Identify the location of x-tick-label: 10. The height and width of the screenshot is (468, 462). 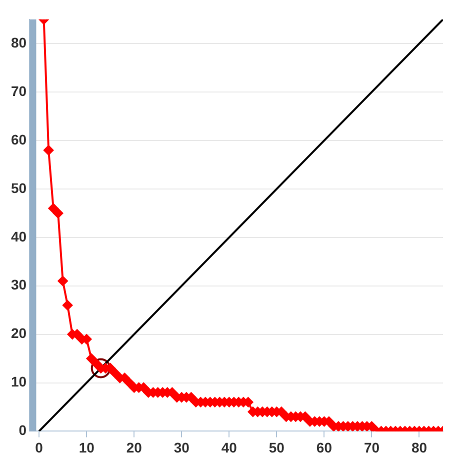
(86, 447).